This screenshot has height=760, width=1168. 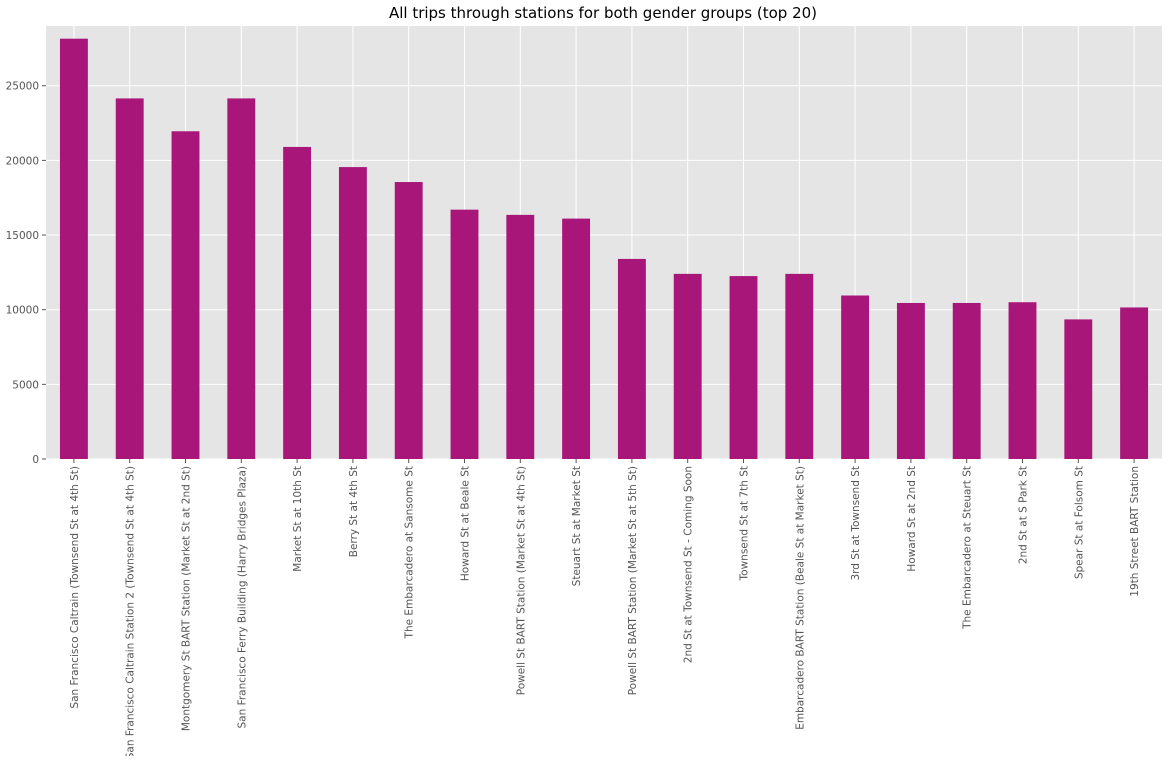 What do you see at coordinates (912, 519) in the screenshot?
I see `x-tick-label: Howard St at 2nd St` at bounding box center [912, 519].